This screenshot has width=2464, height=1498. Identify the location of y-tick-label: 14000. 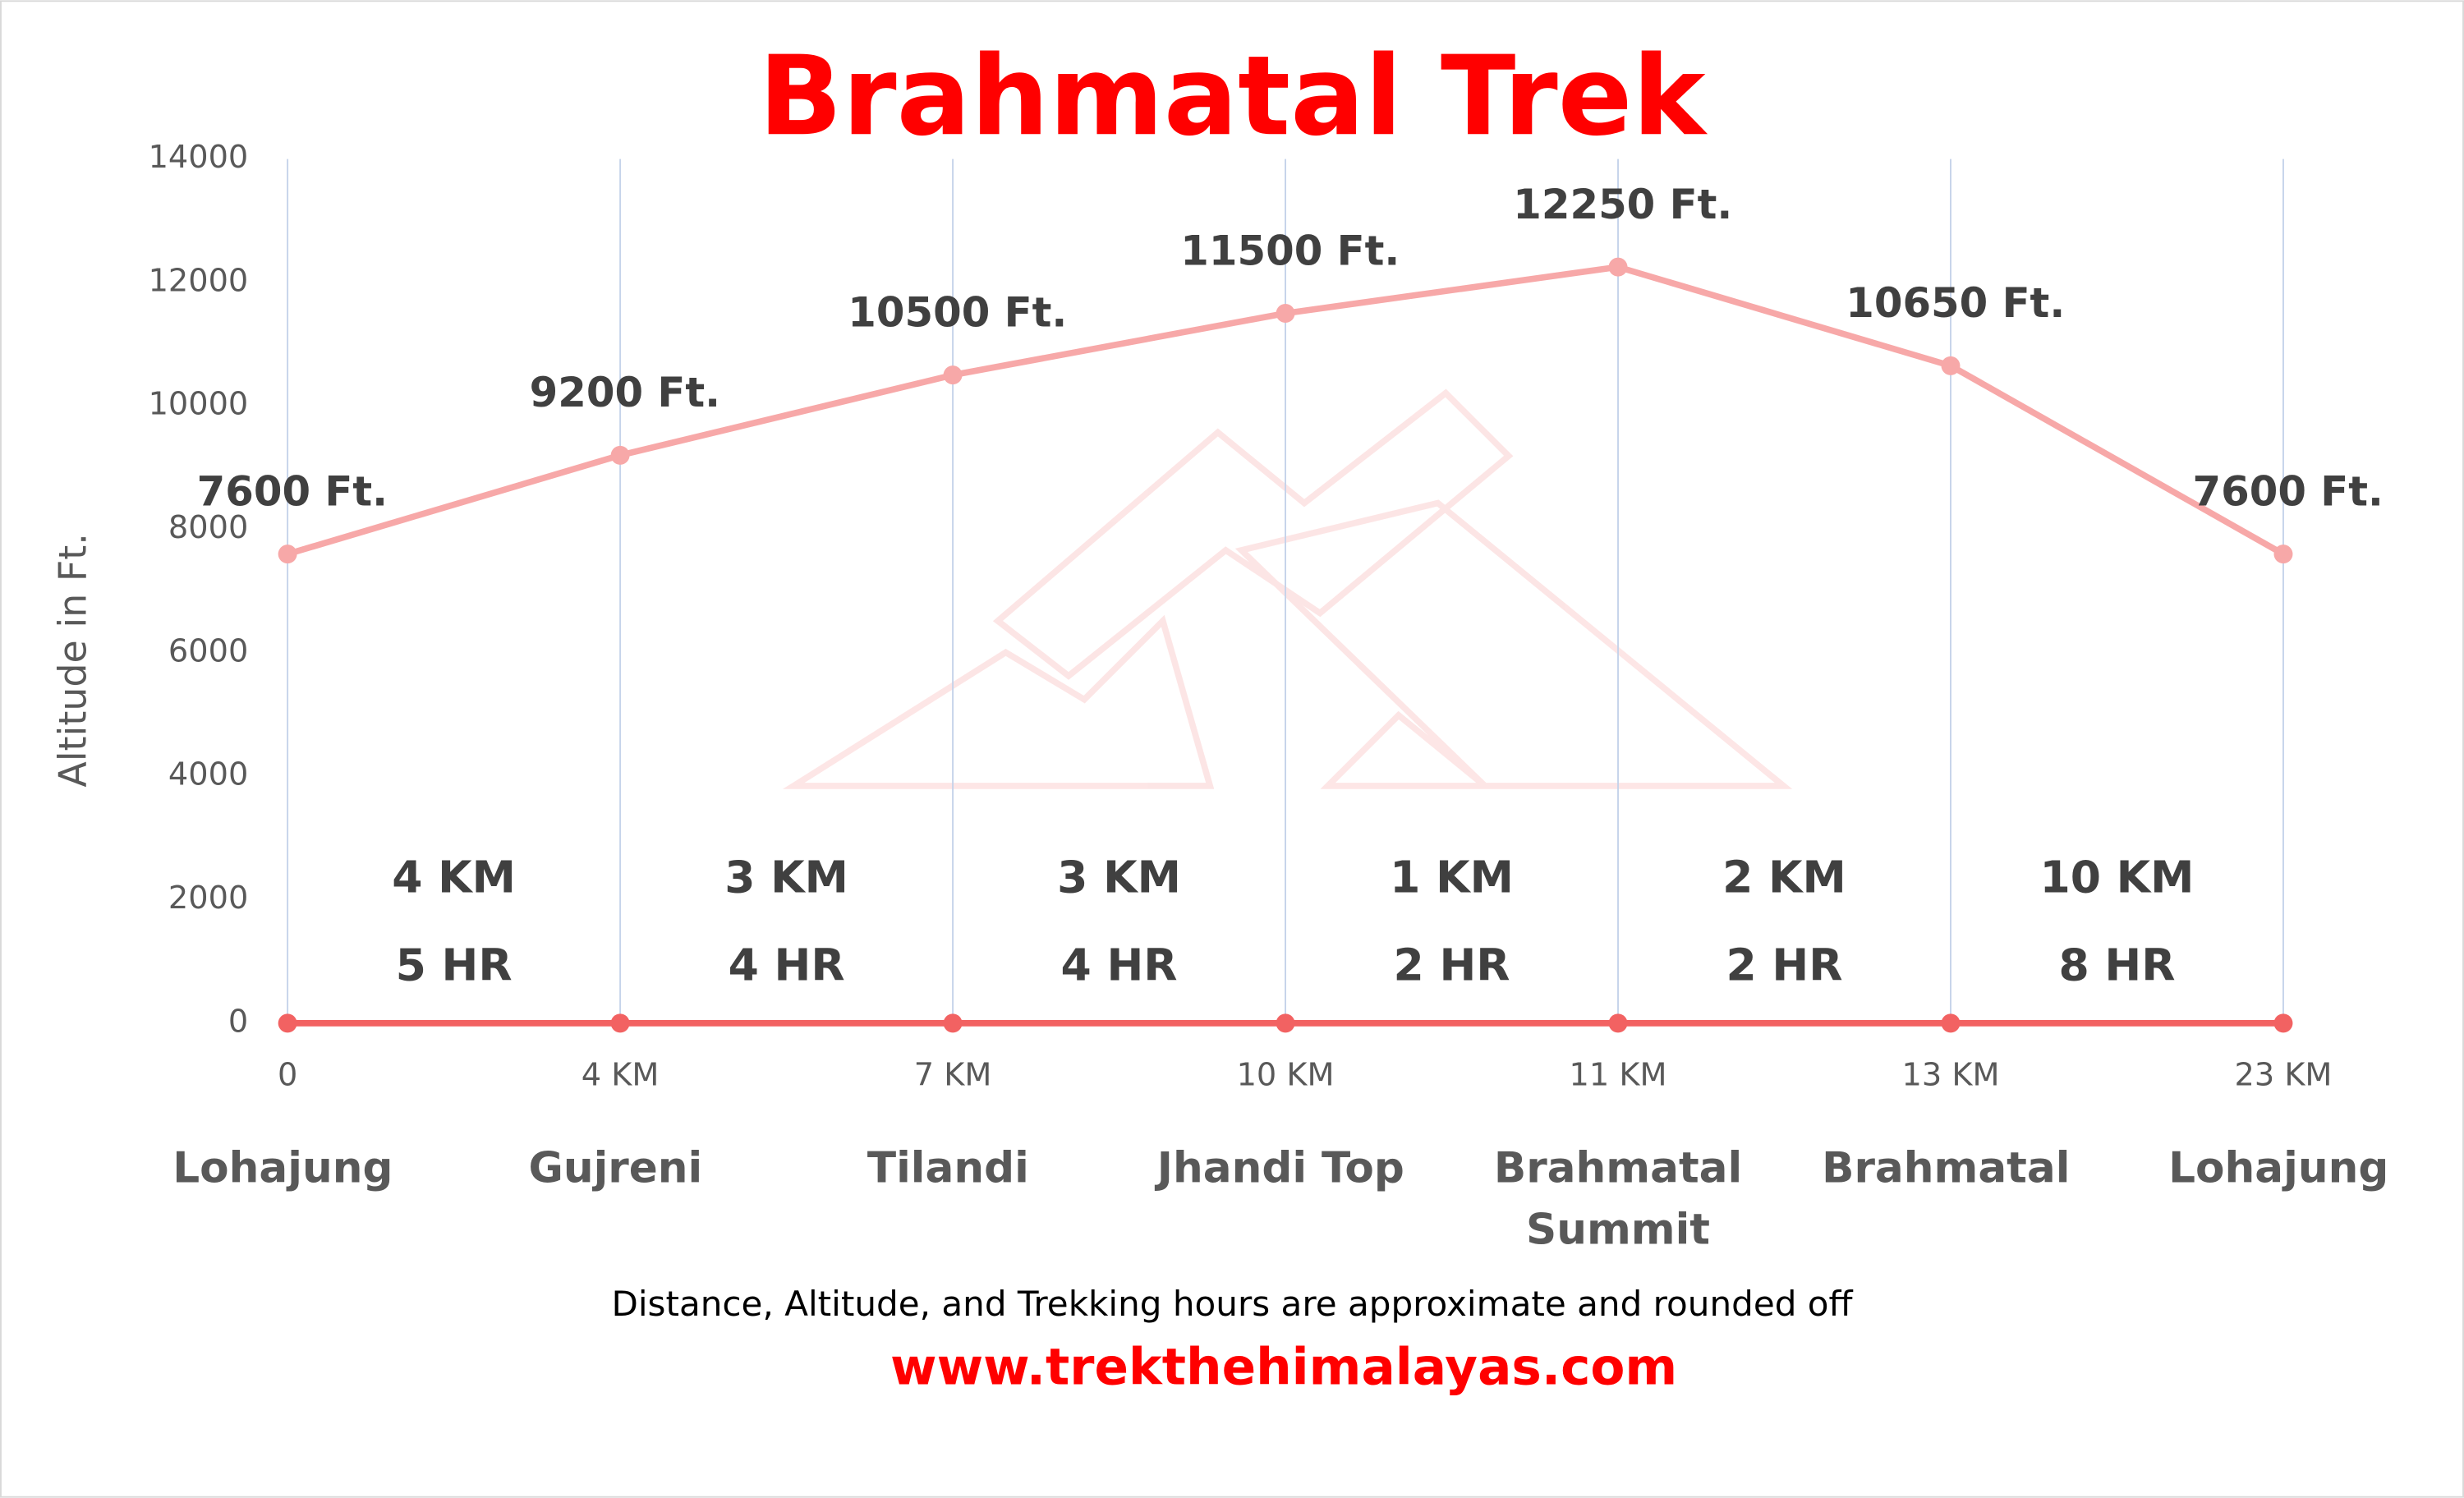
(199, 157).